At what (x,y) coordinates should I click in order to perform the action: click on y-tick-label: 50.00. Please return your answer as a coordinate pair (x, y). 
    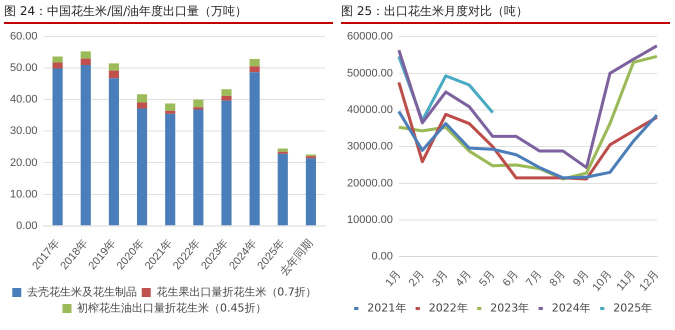
    Looking at the image, I should click on (24, 68).